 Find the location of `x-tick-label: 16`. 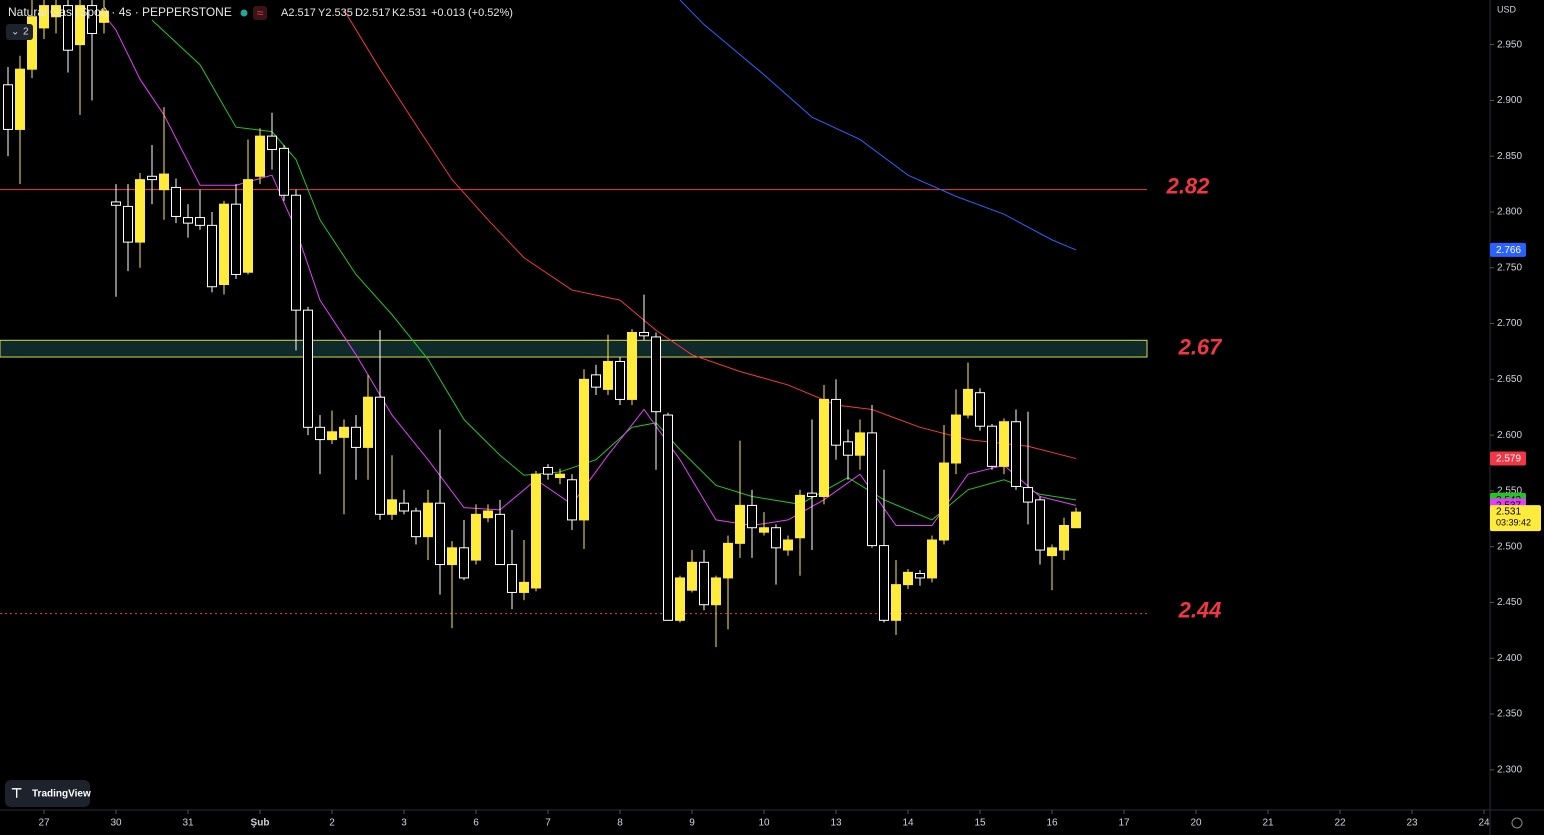

x-tick-label: 16 is located at coordinates (1052, 823).